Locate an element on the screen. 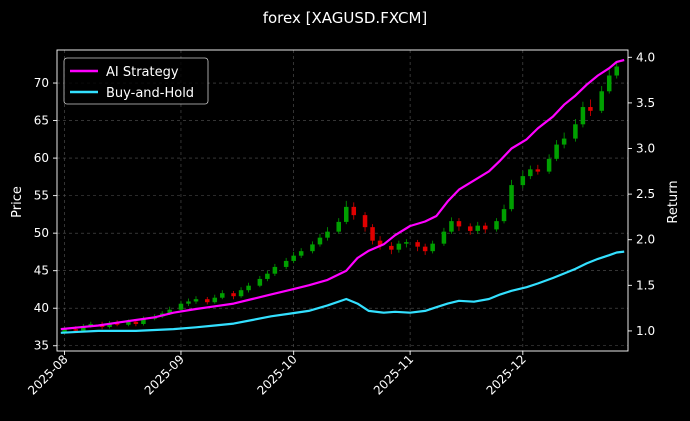  y-left-tick-label: 35 is located at coordinates (41, 346).